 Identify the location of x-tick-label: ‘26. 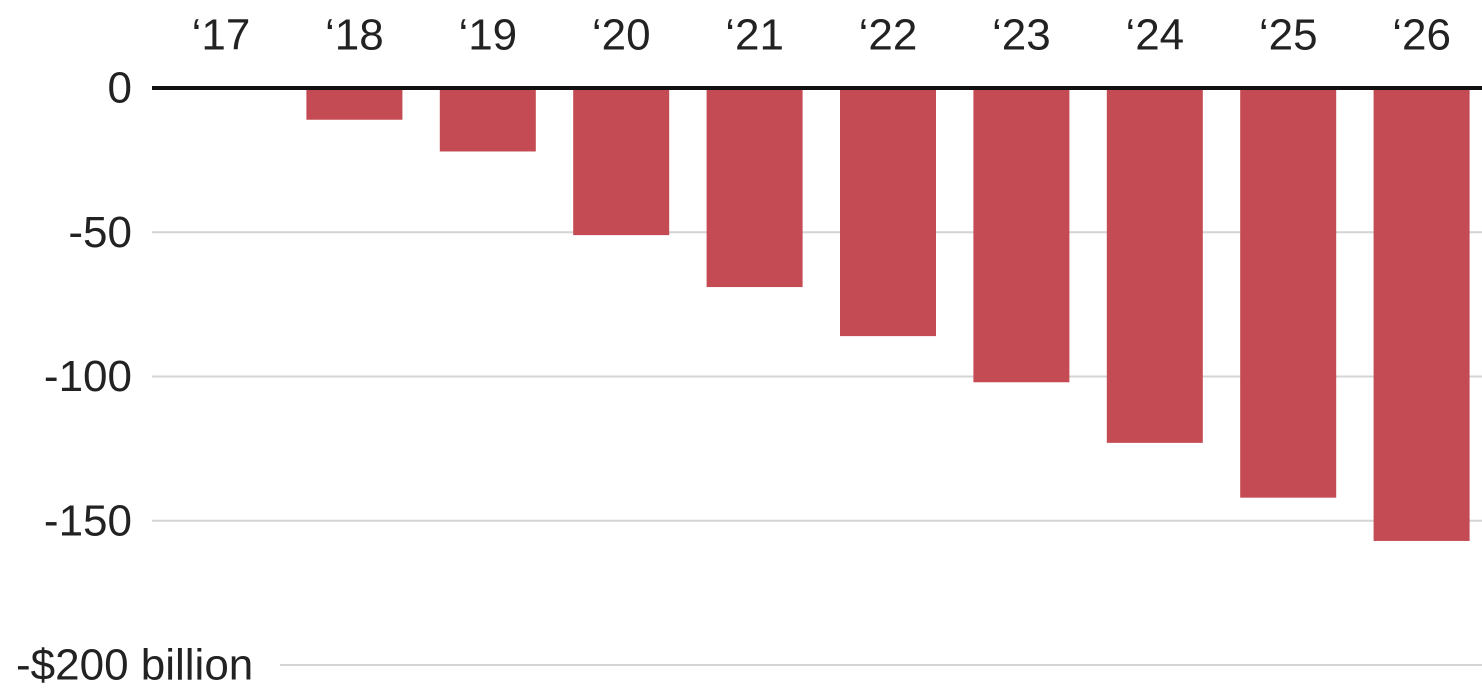
(1421, 35).